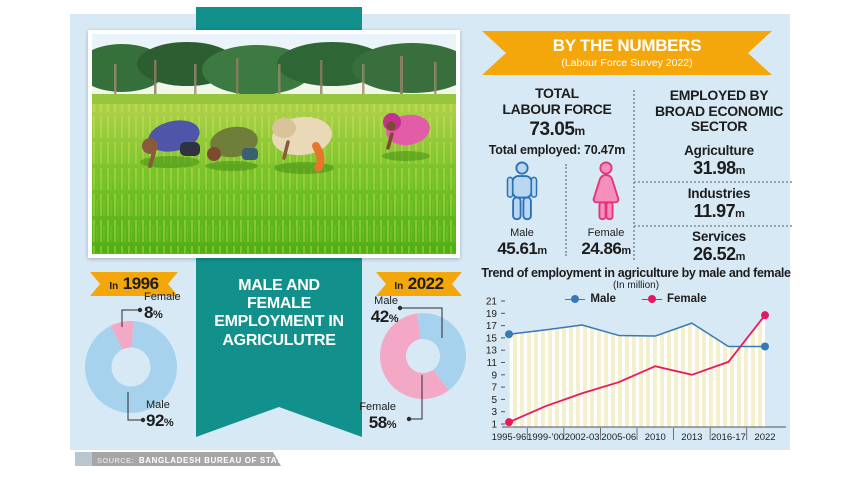 The height and width of the screenshot is (482, 857). What do you see at coordinates (764, 437) in the screenshot?
I see `svg-text: 2022` at bounding box center [764, 437].